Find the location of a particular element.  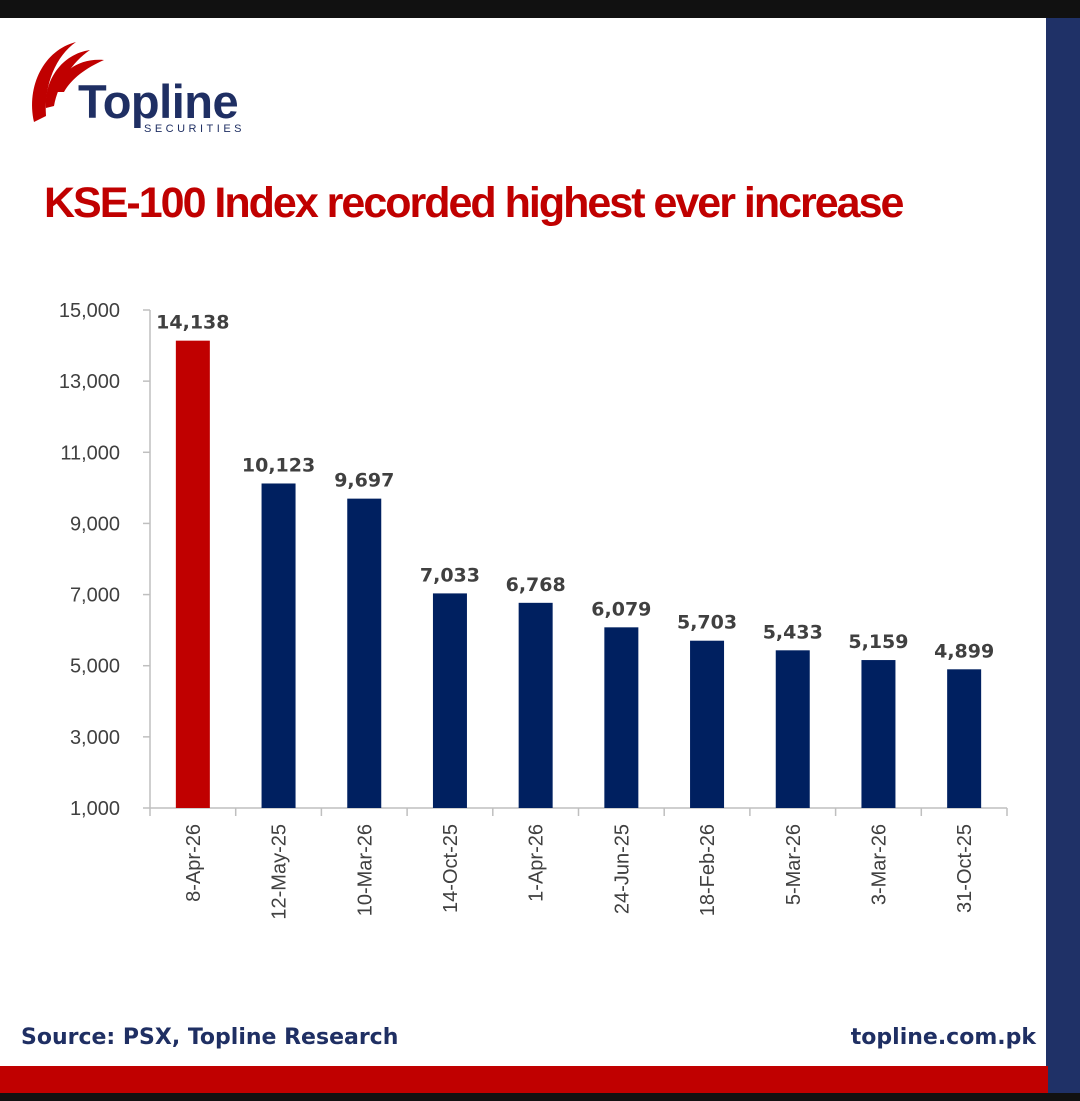

bottom-accent-bar is located at coordinates (524, 1079).